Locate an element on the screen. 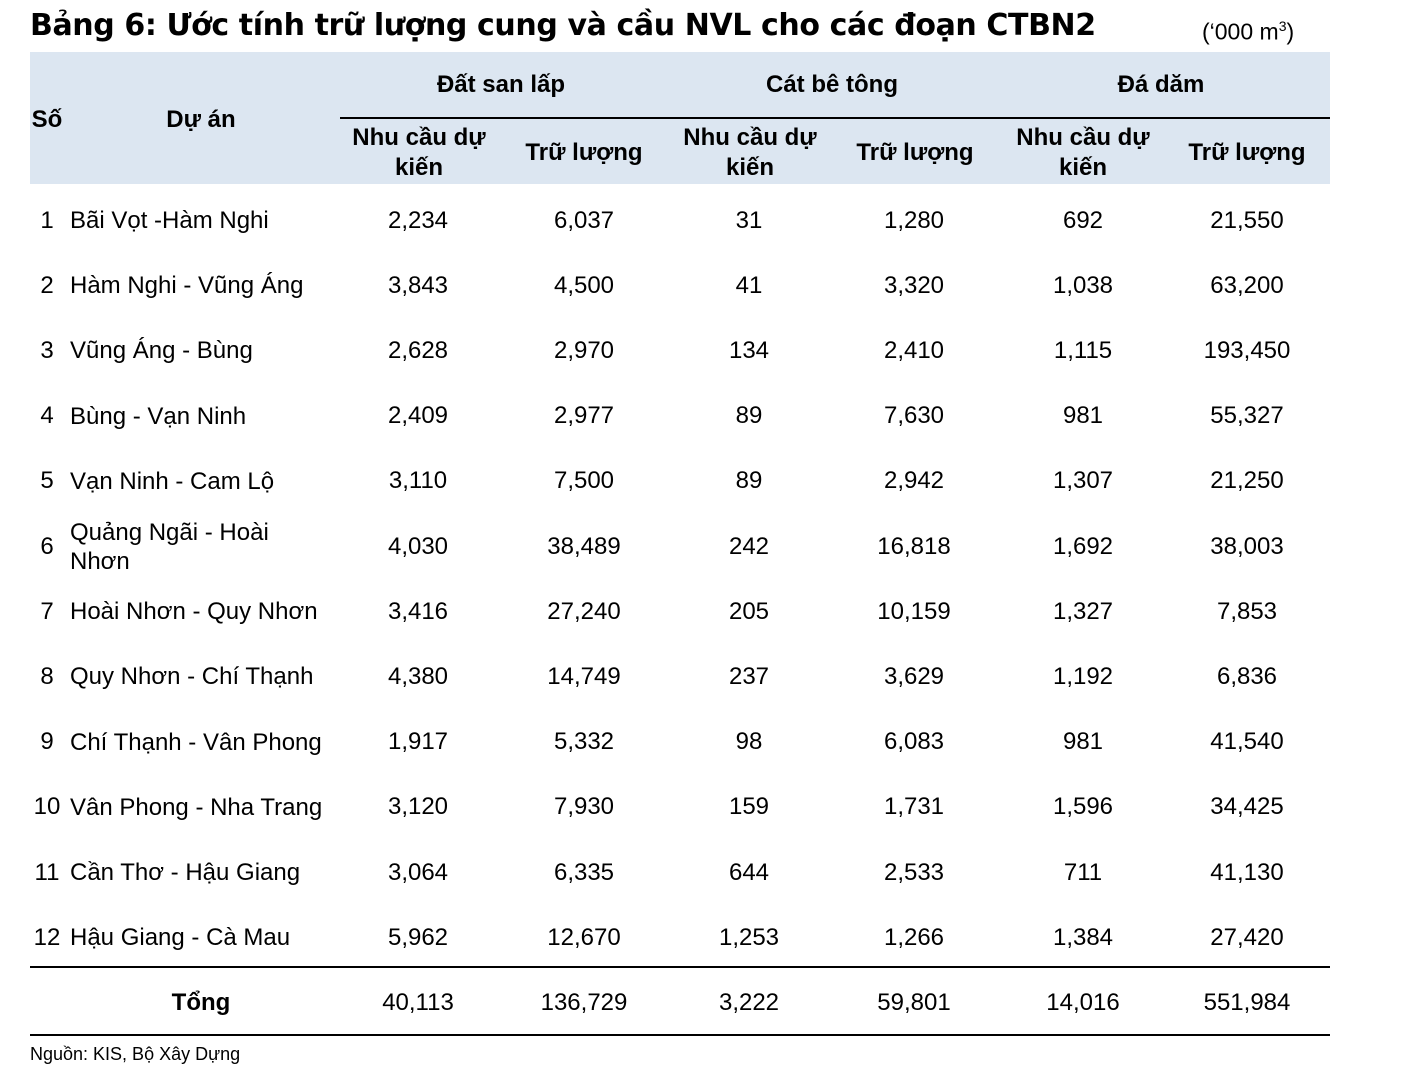 The height and width of the screenshot is (1065, 1428). row-number: 10 is located at coordinates (47, 807).